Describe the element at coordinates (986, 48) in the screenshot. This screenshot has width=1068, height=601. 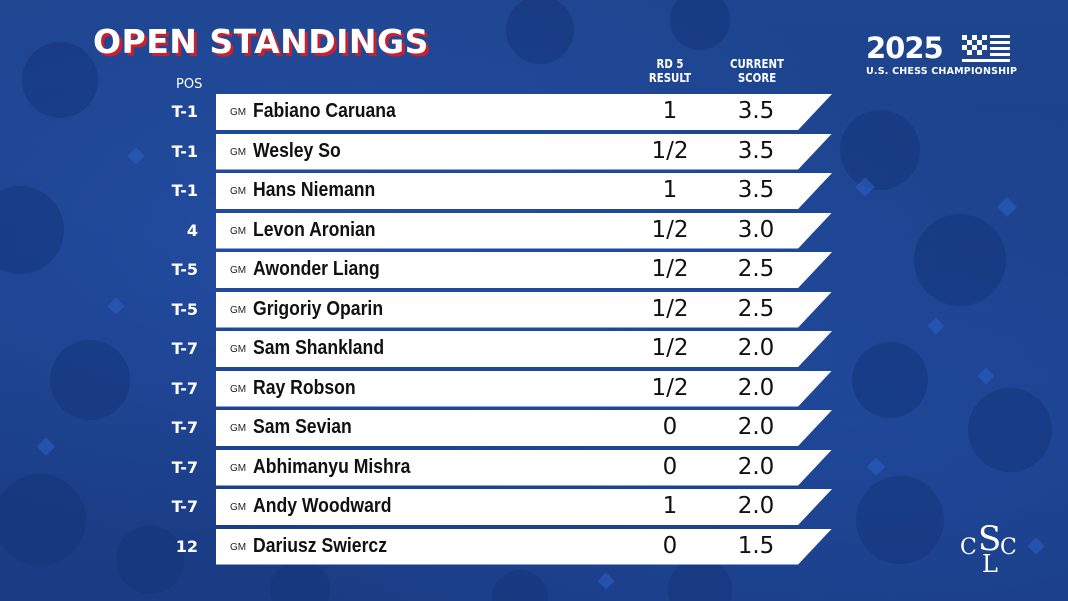
I see `flag-icon` at that location.